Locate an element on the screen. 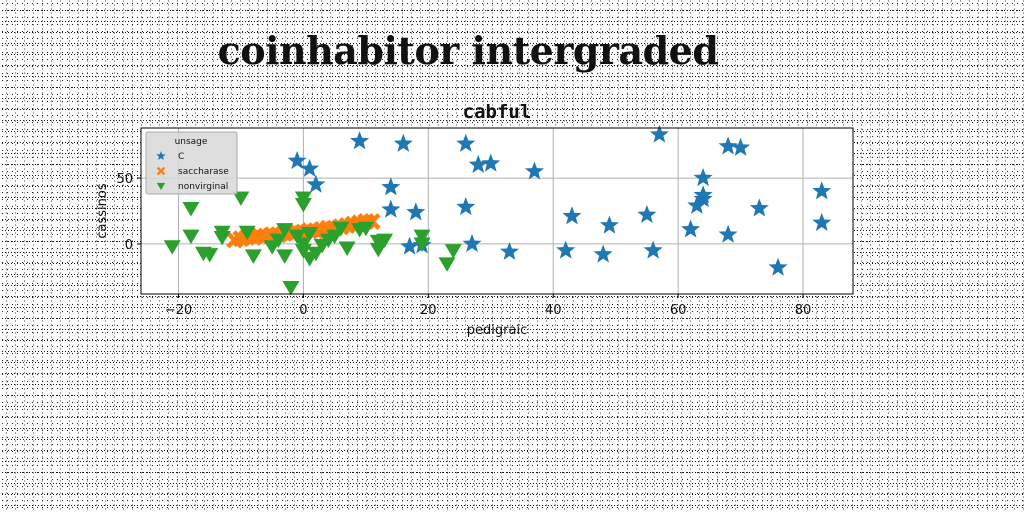 The width and height of the screenshot is (1024, 512). series-nonvirginal is located at coordinates (312, 243).